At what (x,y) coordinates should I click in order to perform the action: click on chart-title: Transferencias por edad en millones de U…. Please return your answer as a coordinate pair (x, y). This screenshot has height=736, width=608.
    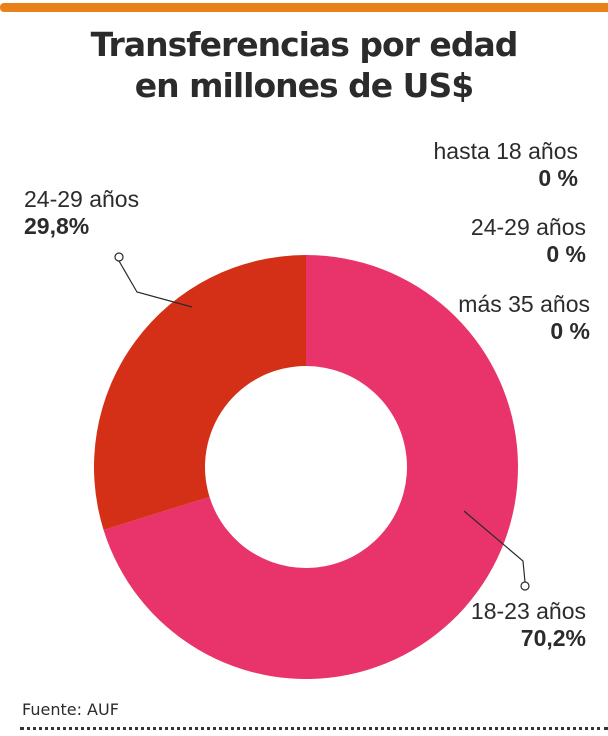
    Looking at the image, I should click on (304, 65).